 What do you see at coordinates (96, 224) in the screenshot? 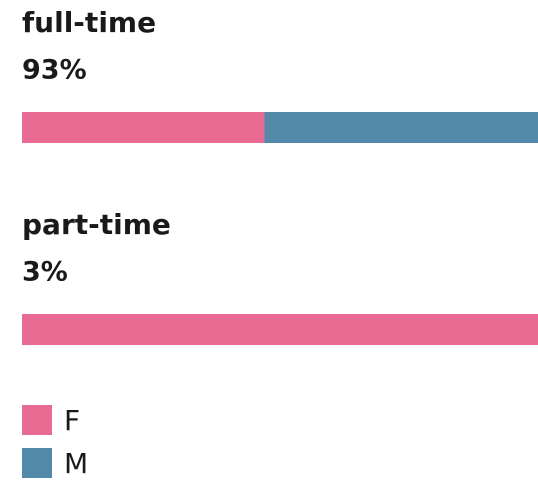
I see `category-label: part-time` at bounding box center [96, 224].